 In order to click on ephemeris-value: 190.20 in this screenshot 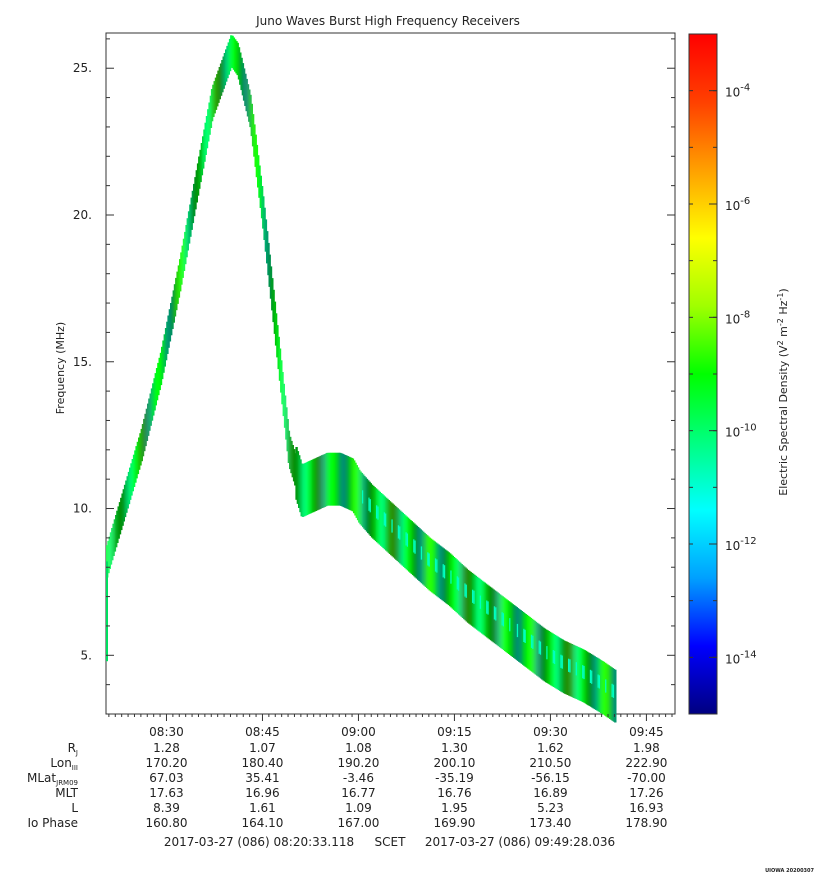, I will do `click(358, 763)`.